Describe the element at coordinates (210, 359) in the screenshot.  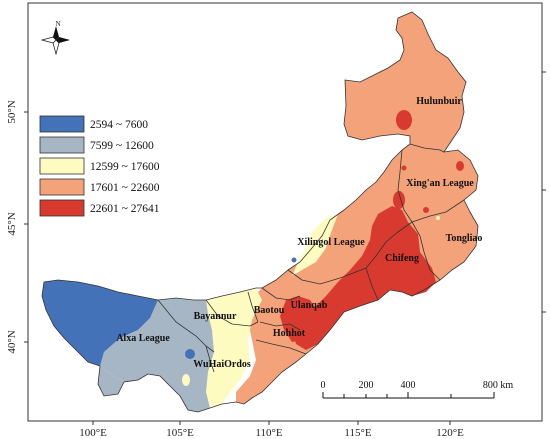
I see `boundary-wuhai` at that location.